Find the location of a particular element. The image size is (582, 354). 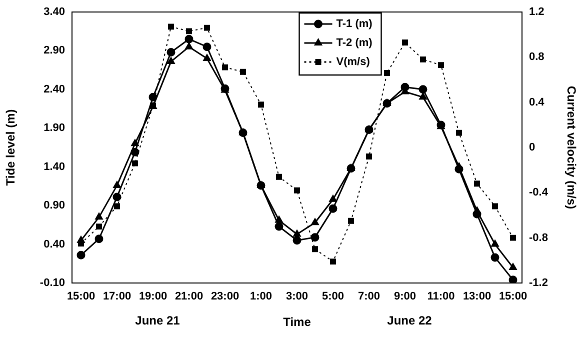

x-tick-label: 17:00 is located at coordinates (117, 296).